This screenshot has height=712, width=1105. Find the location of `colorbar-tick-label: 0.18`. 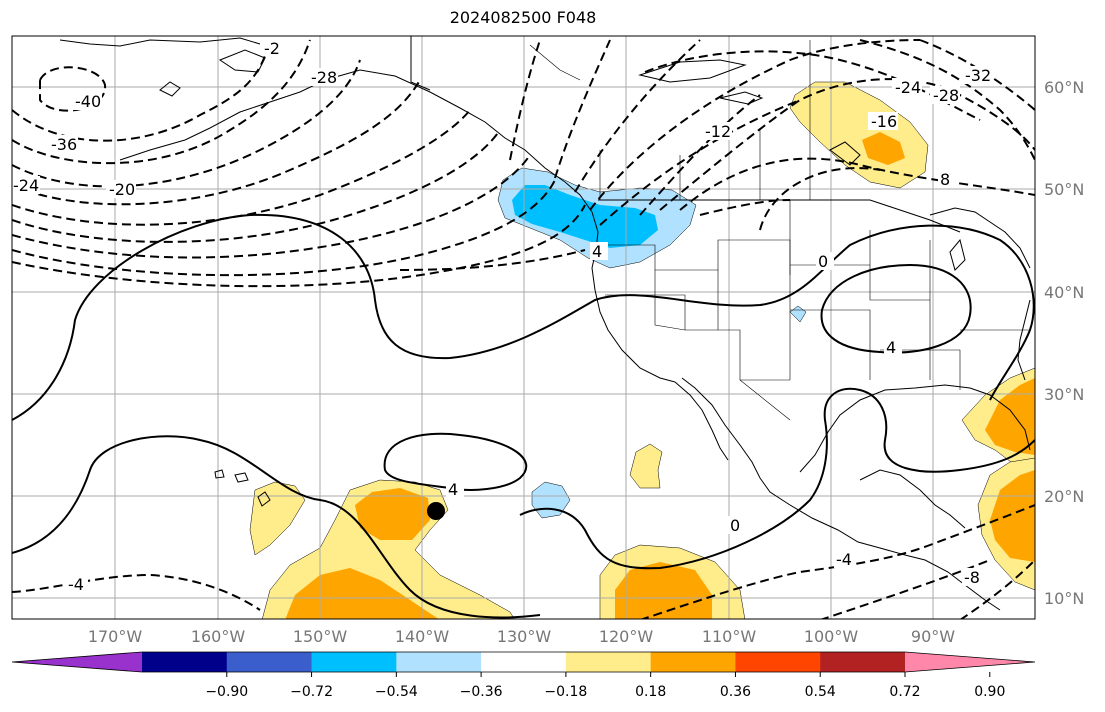

colorbar-tick-label: 0.18 is located at coordinates (650, 692).